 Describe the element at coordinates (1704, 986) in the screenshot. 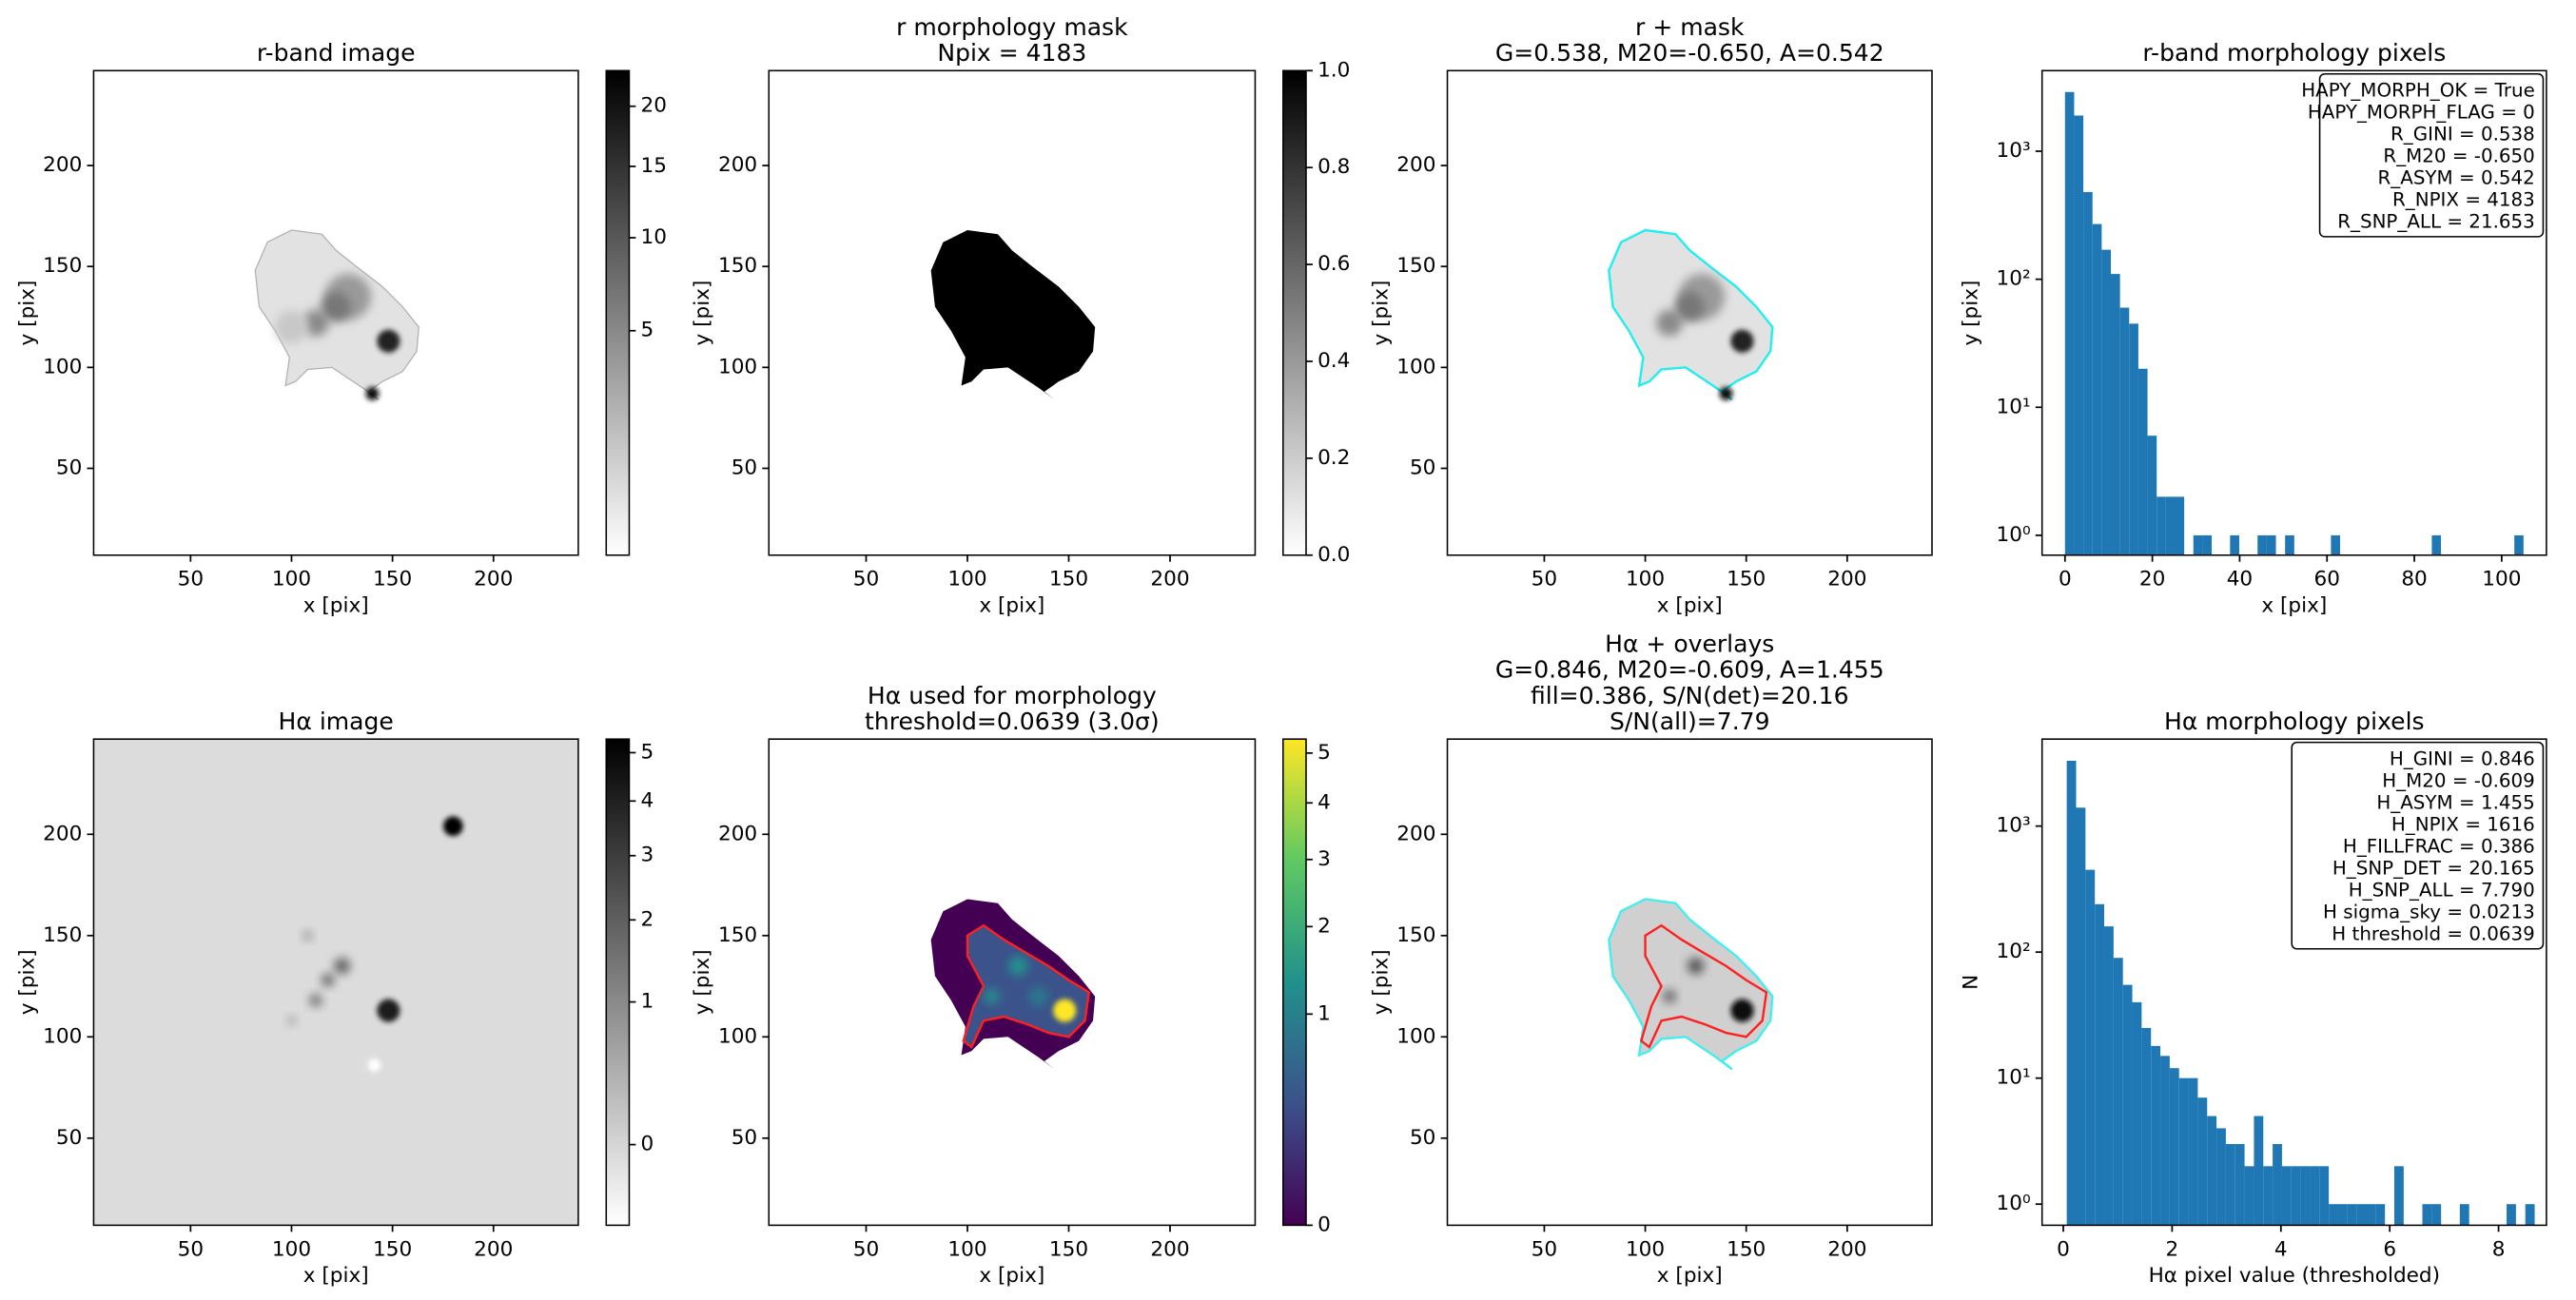

I see `detection` at that location.